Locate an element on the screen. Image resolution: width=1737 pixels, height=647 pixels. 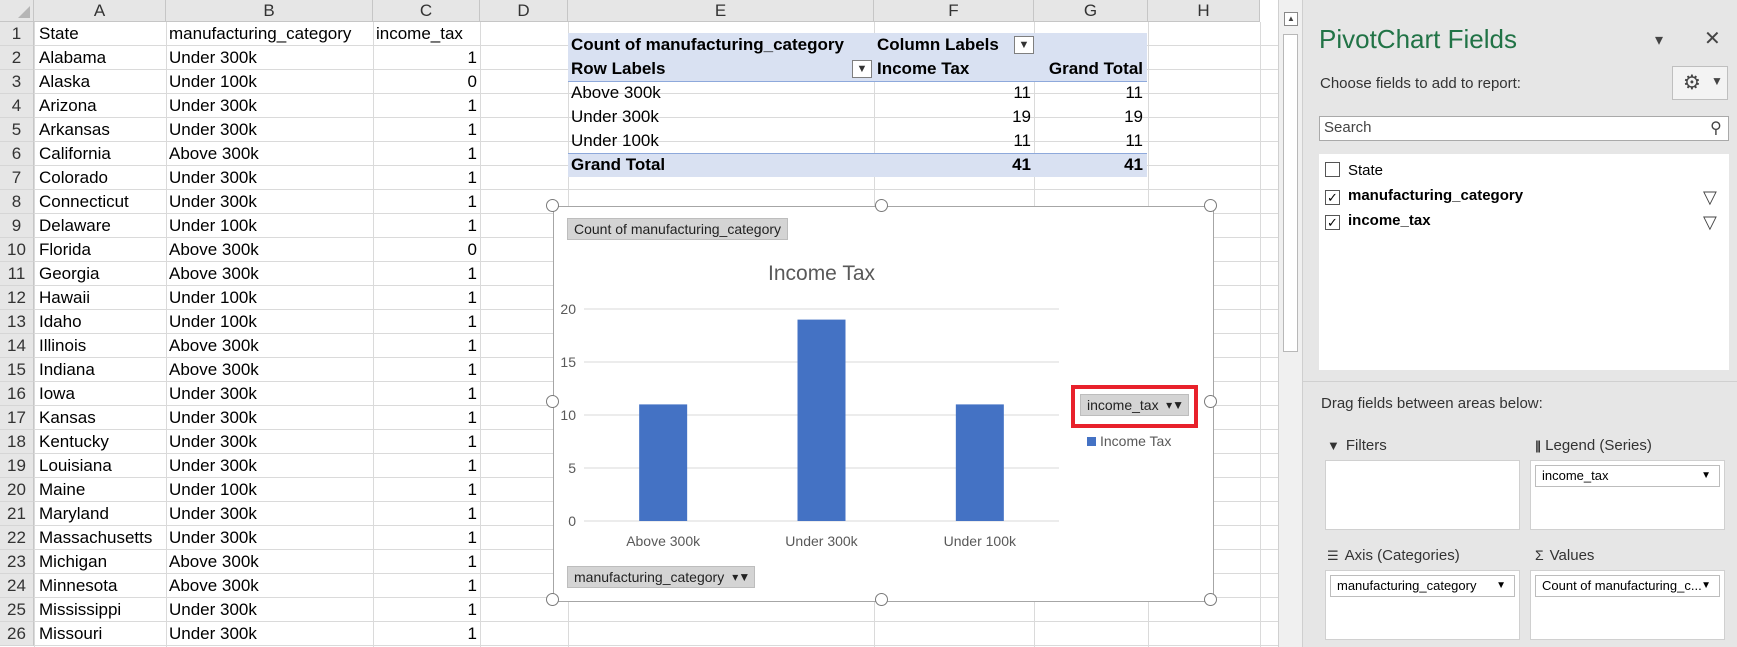
row-header: 4 is located at coordinates (17, 106).